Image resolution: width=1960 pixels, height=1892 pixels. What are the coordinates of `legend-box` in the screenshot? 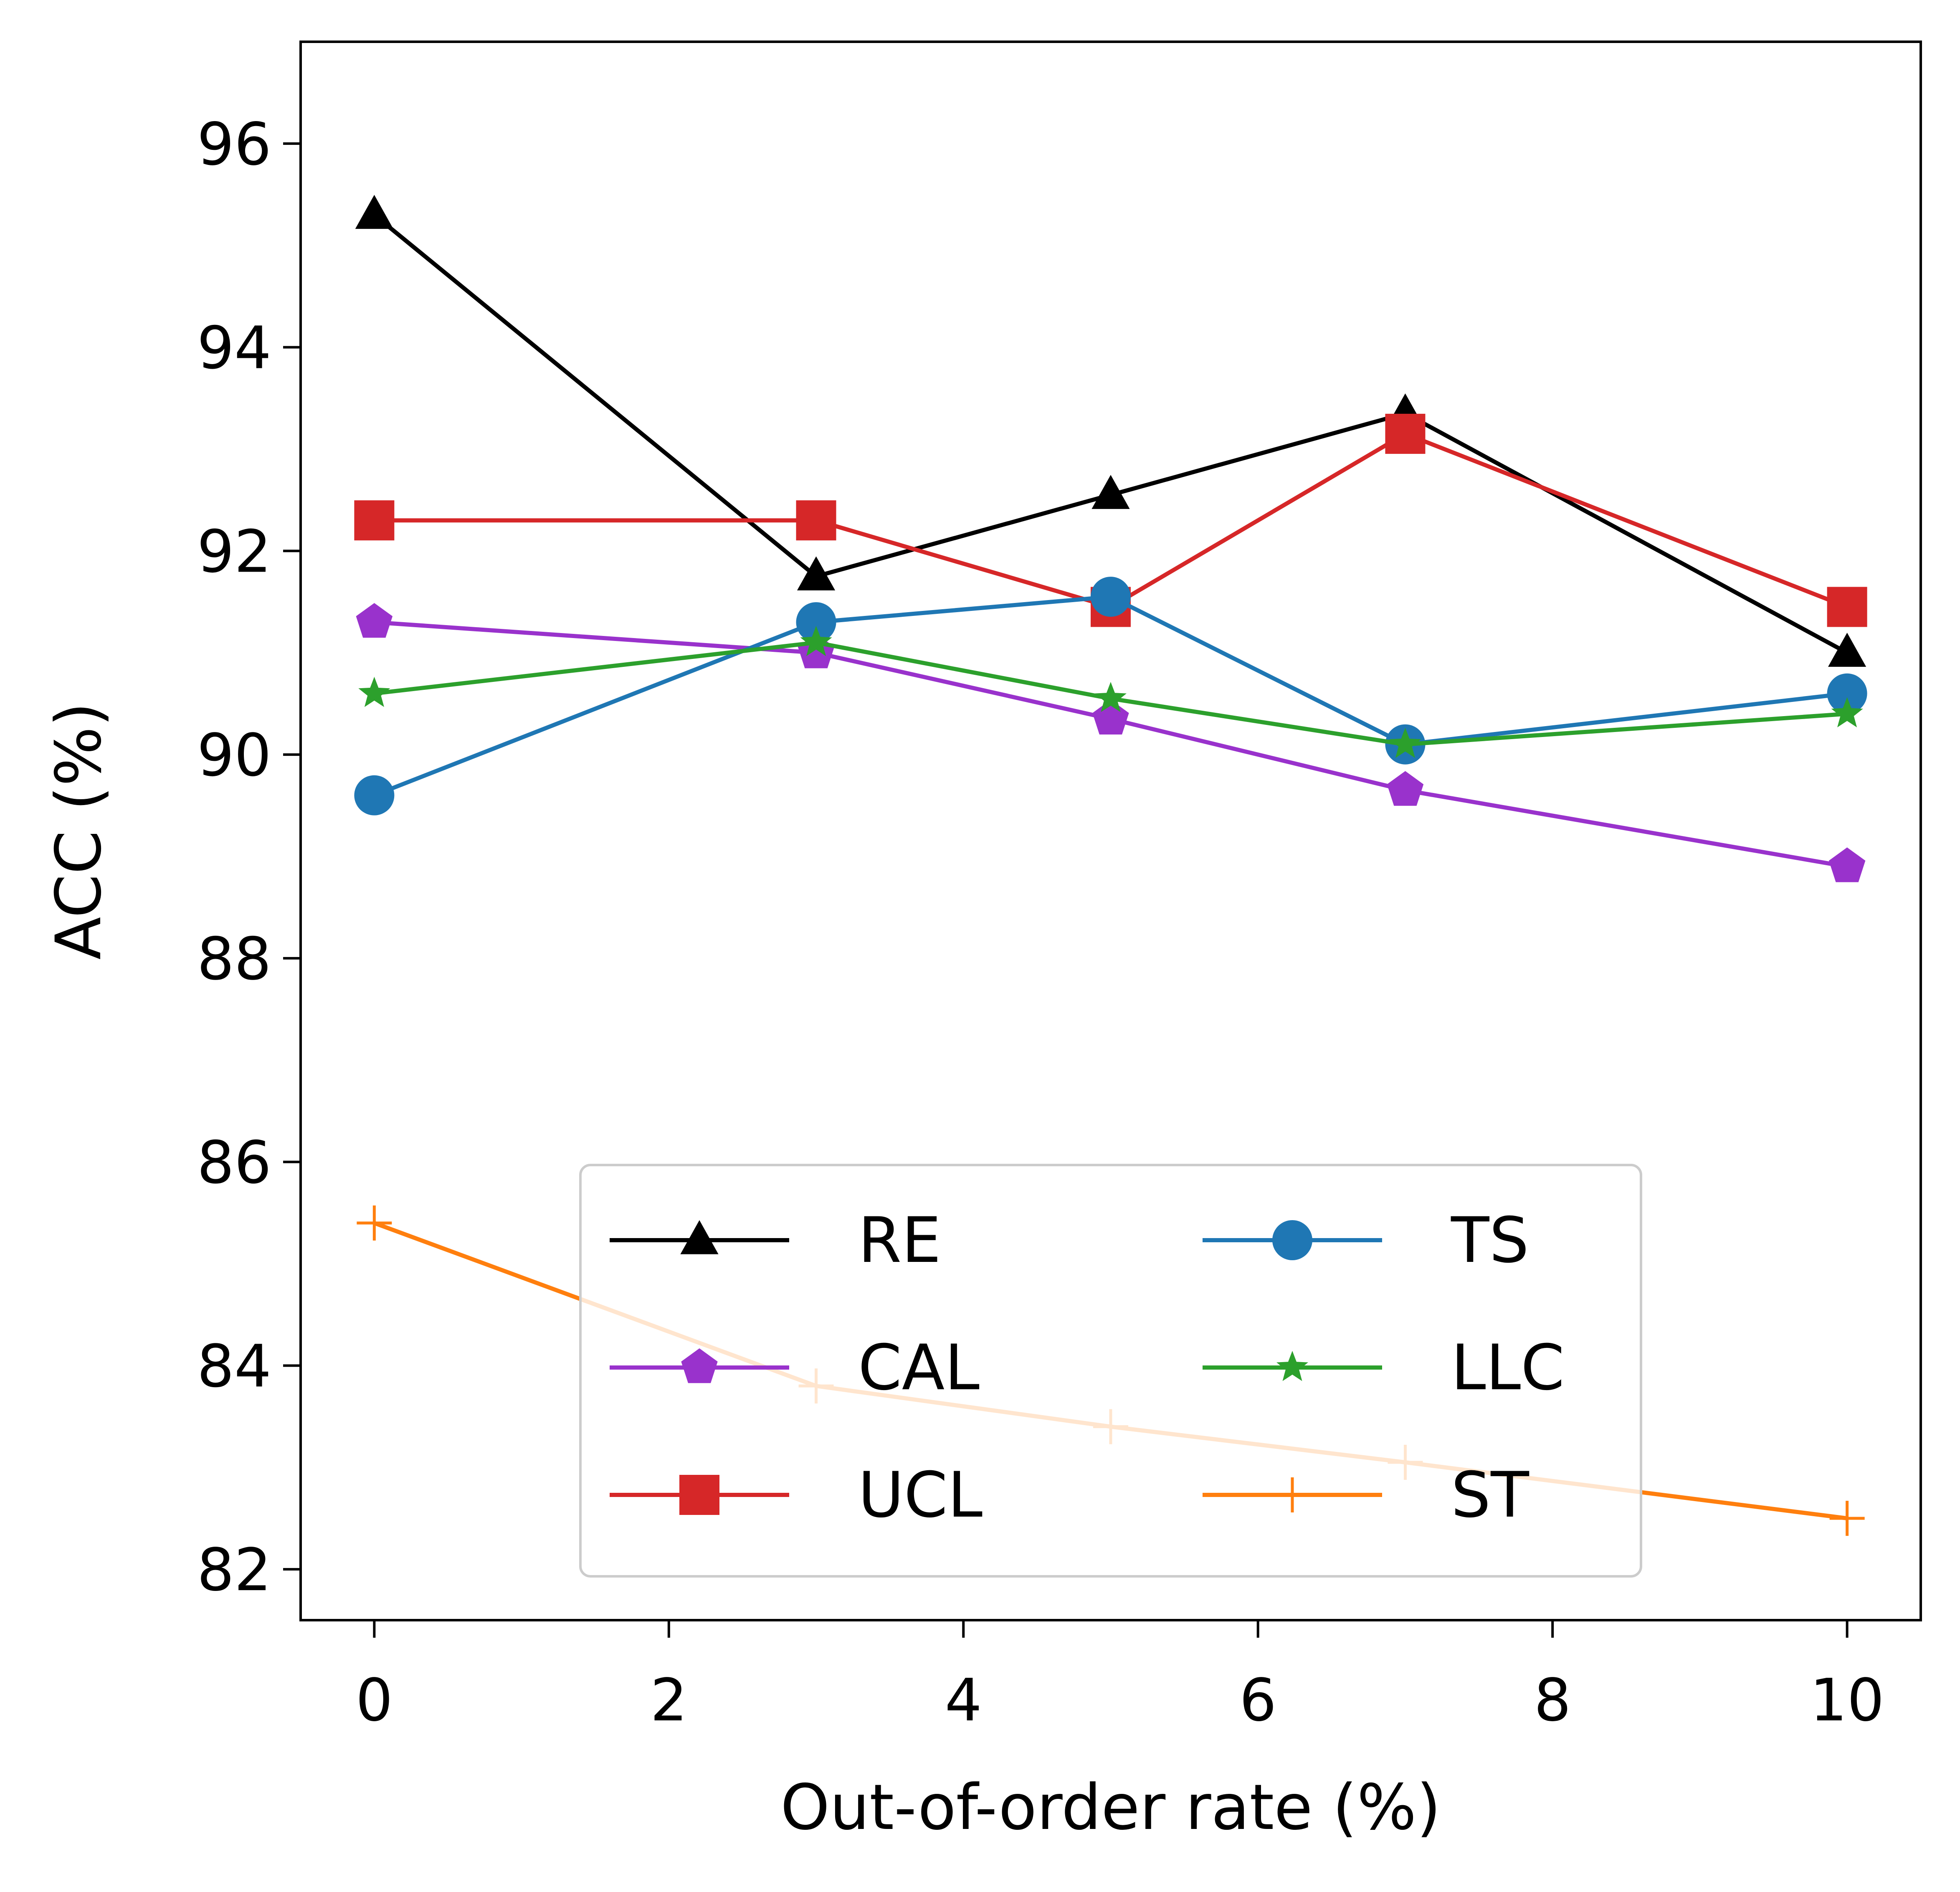 It's located at (1110, 1371).